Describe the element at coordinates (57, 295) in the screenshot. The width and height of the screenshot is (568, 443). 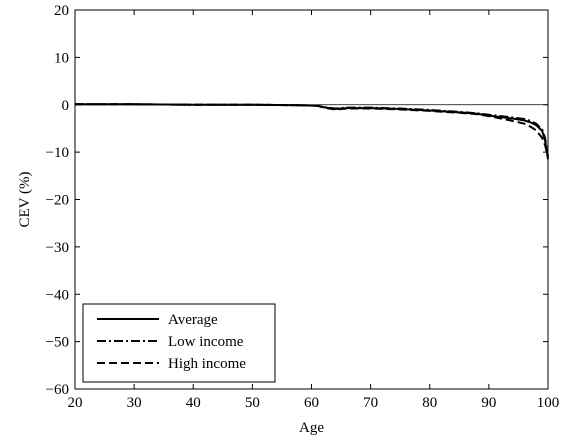
I see `y-tick-label: −40` at that location.